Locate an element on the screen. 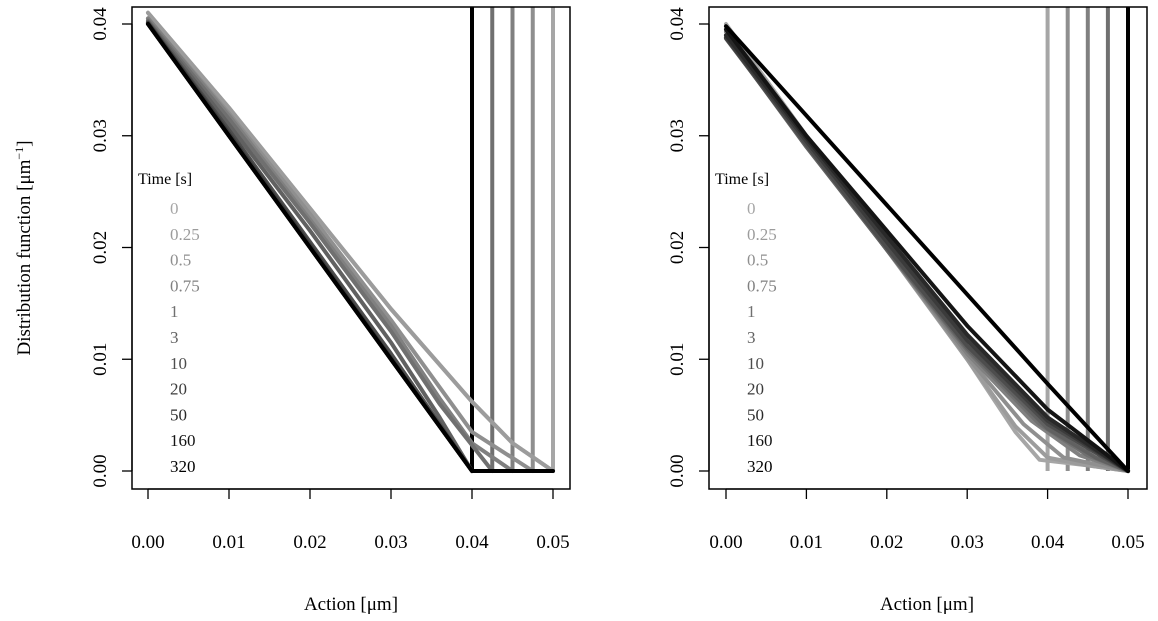 The height and width of the screenshot is (621, 1158). left-legend: Time [s] 0 0.25 0.5 0.75 1 3 10 20 50 160 320 is located at coordinates (169, 323).